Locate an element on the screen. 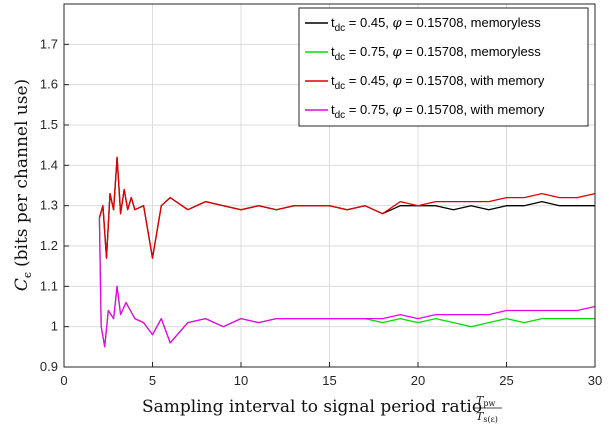 The width and height of the screenshot is (609, 429). legend-entry-1: tdc = 0.45, φ = 0.15708, memoryless is located at coordinates (423, 24).